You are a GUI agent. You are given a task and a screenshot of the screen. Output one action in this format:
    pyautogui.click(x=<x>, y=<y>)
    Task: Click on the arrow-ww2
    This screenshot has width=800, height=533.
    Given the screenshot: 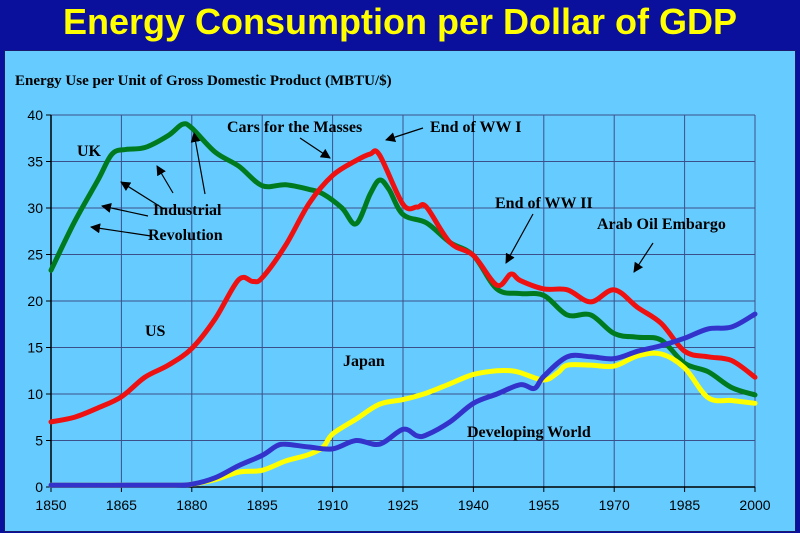 What is the action you would take?
    pyautogui.click(x=519, y=238)
    